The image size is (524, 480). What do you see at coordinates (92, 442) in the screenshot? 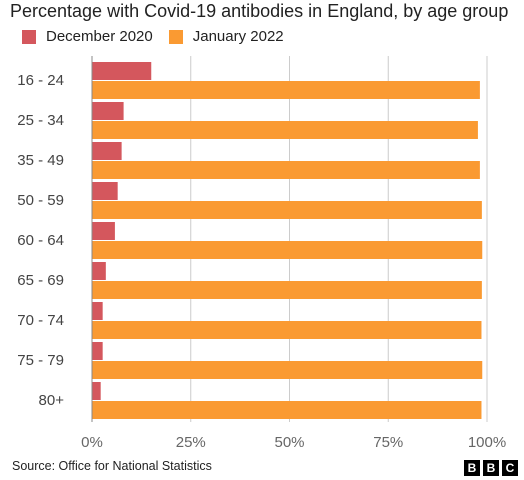
I see `x-tick-label-0: 0%` at bounding box center [92, 442].